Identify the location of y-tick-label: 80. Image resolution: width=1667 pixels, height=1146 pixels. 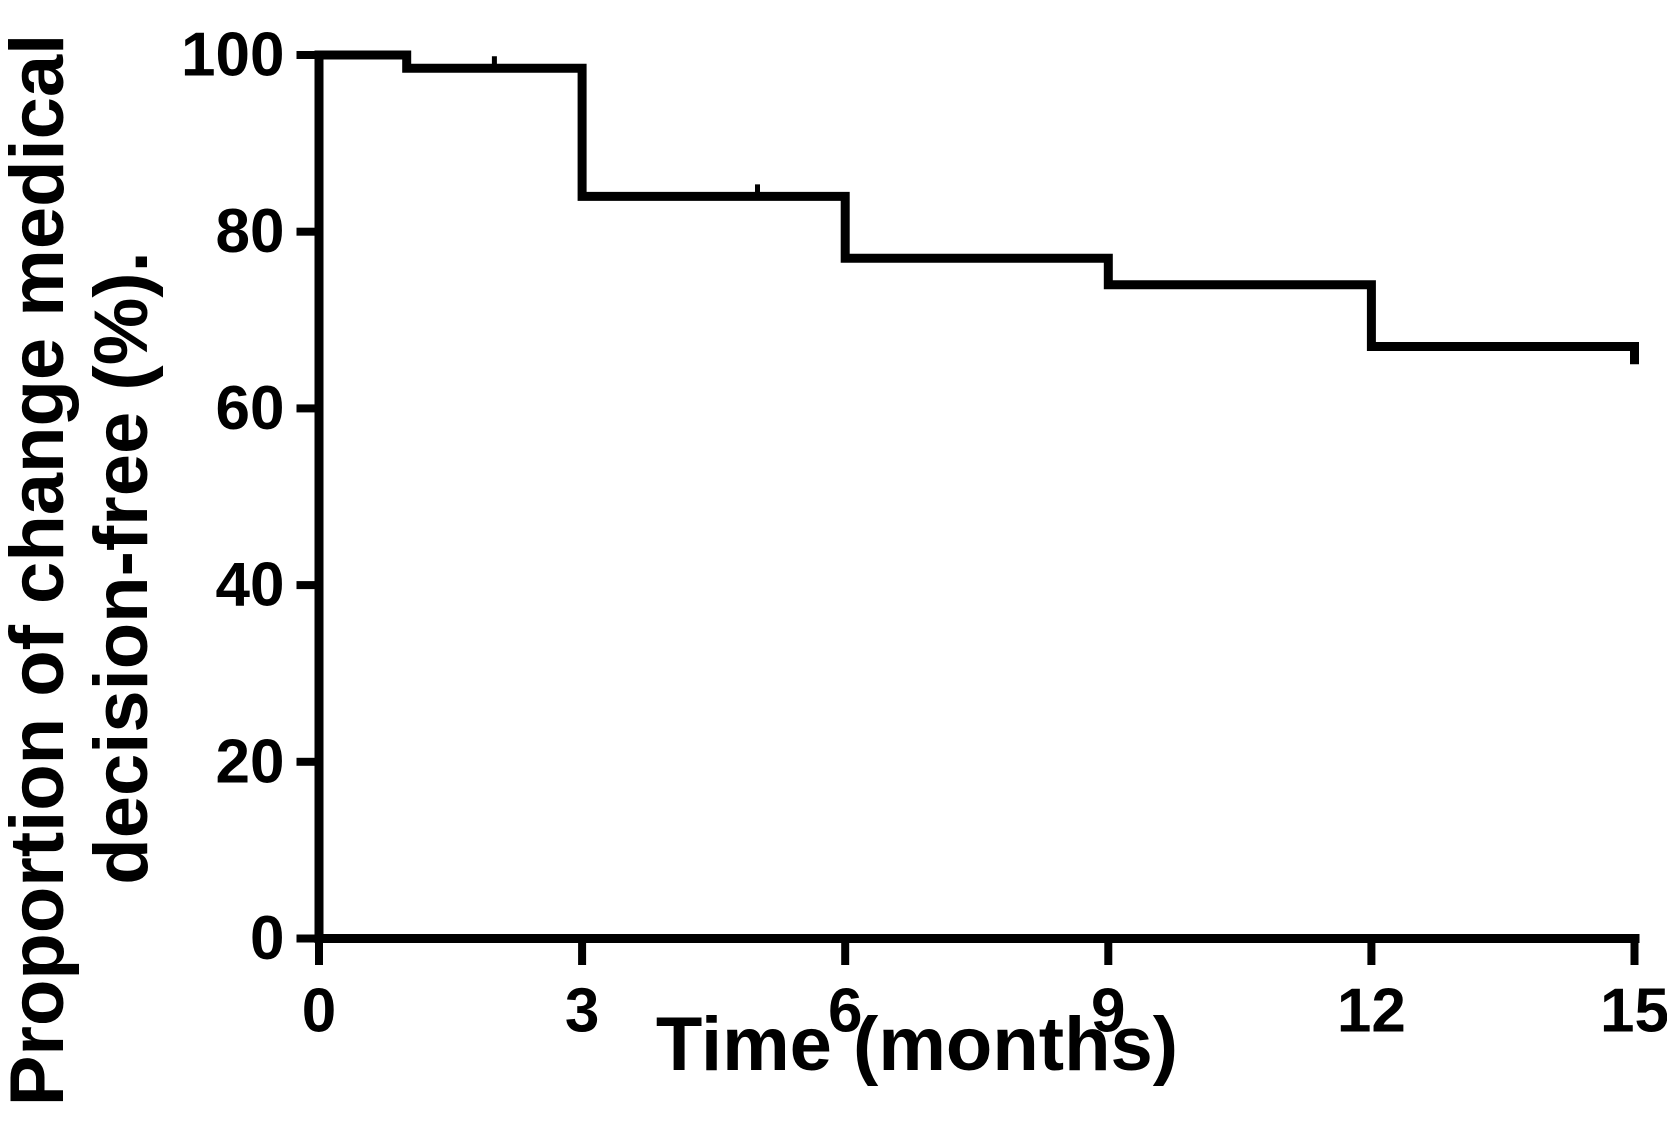
(250, 231).